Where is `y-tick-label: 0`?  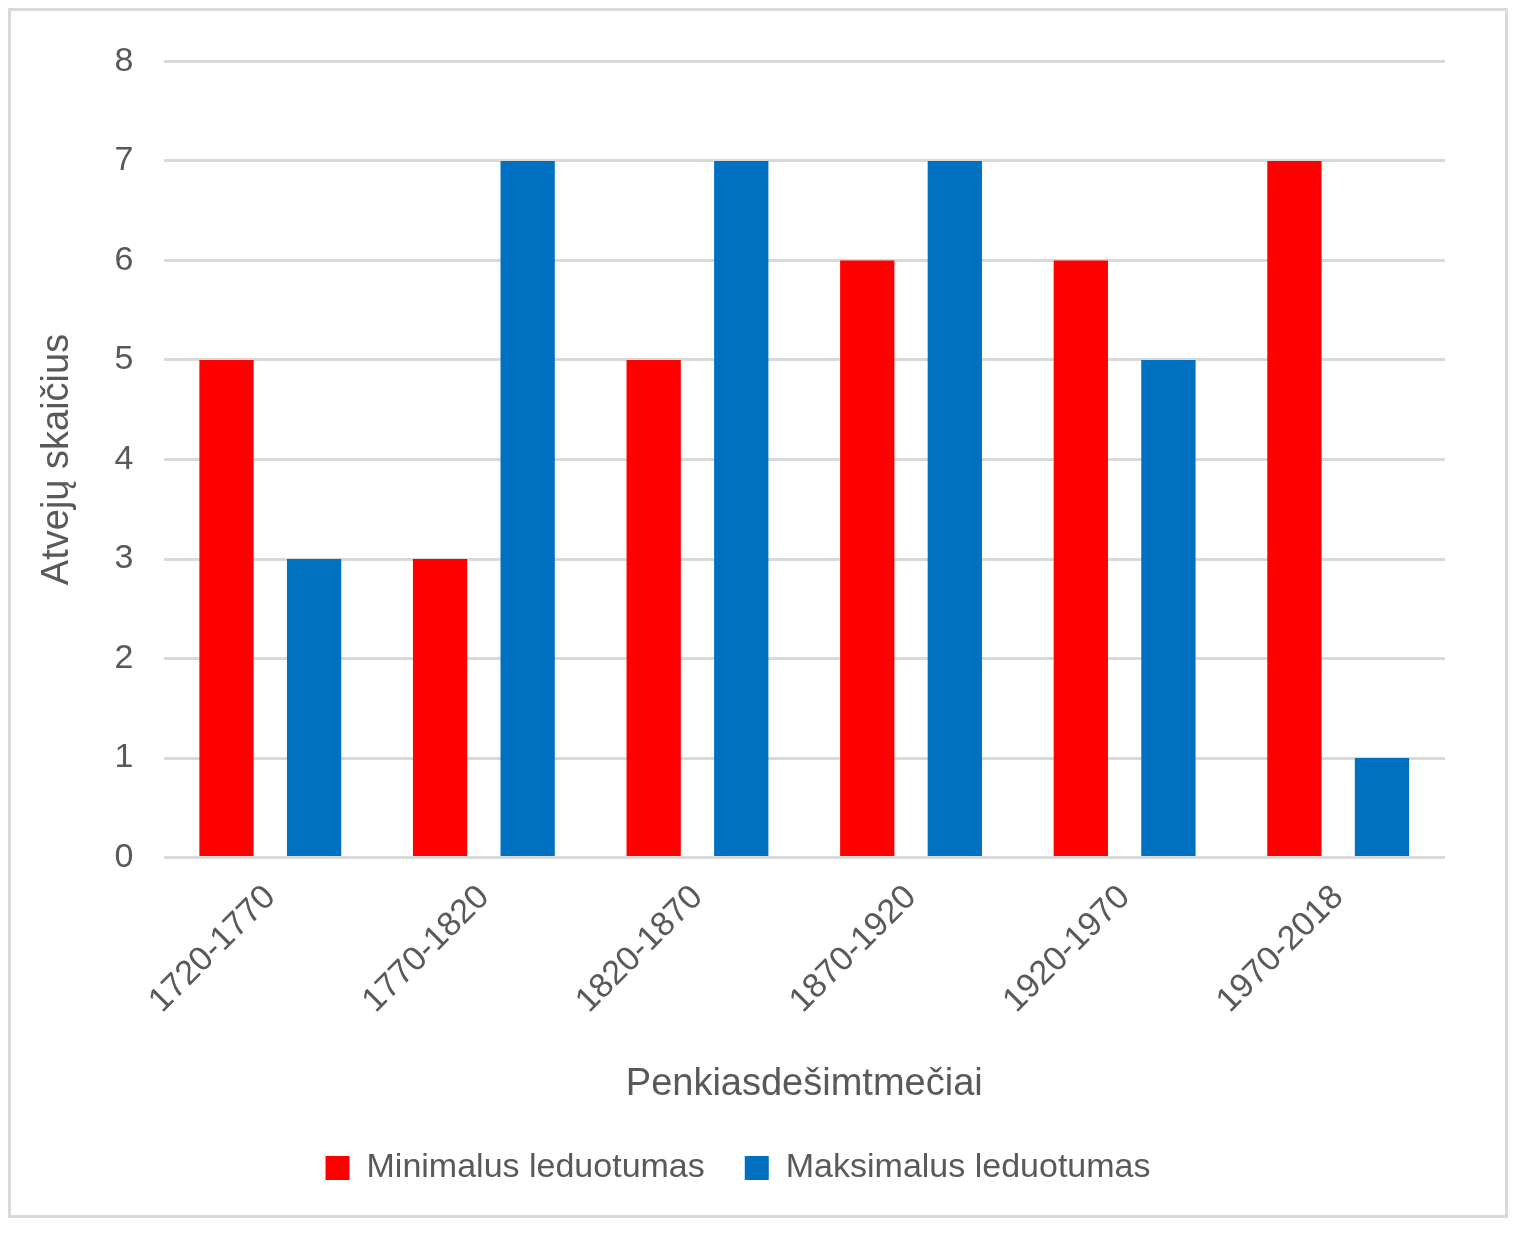
y-tick-label: 0 is located at coordinates (124, 854).